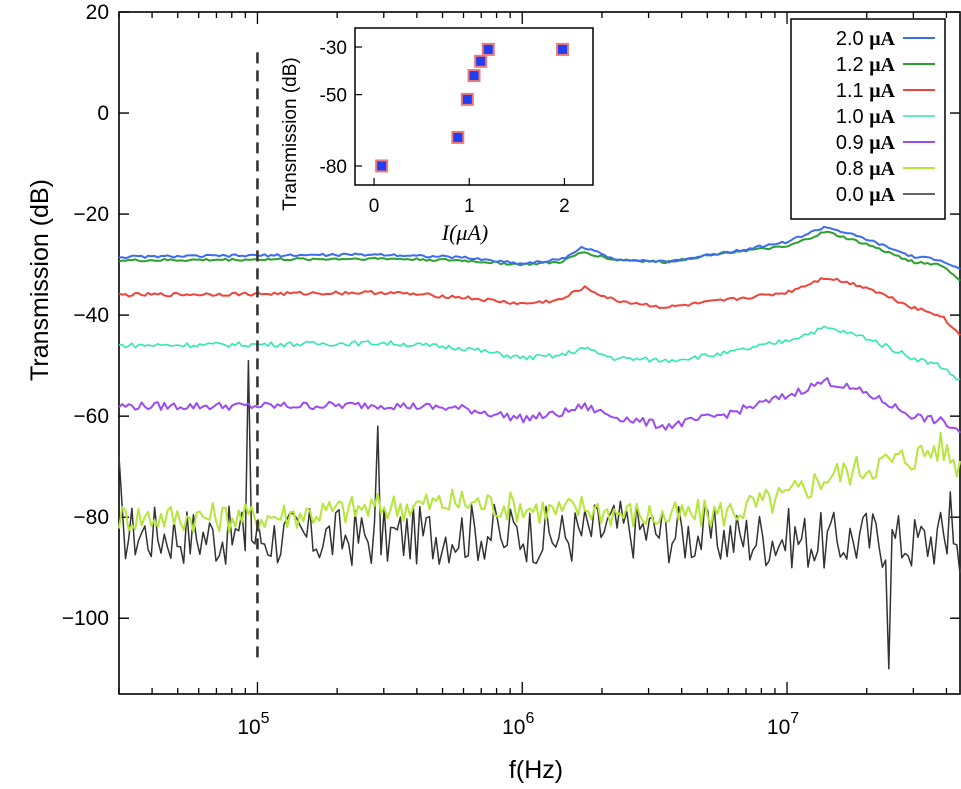  What do you see at coordinates (91, 416) in the screenshot?
I see `main-y-tick-label: −60` at bounding box center [91, 416].